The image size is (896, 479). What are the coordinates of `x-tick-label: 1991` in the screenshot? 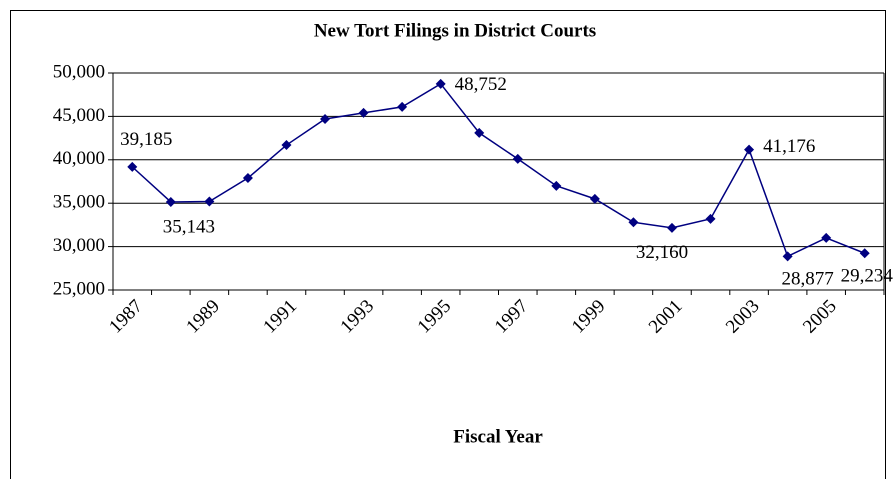 It's located at (280, 317).